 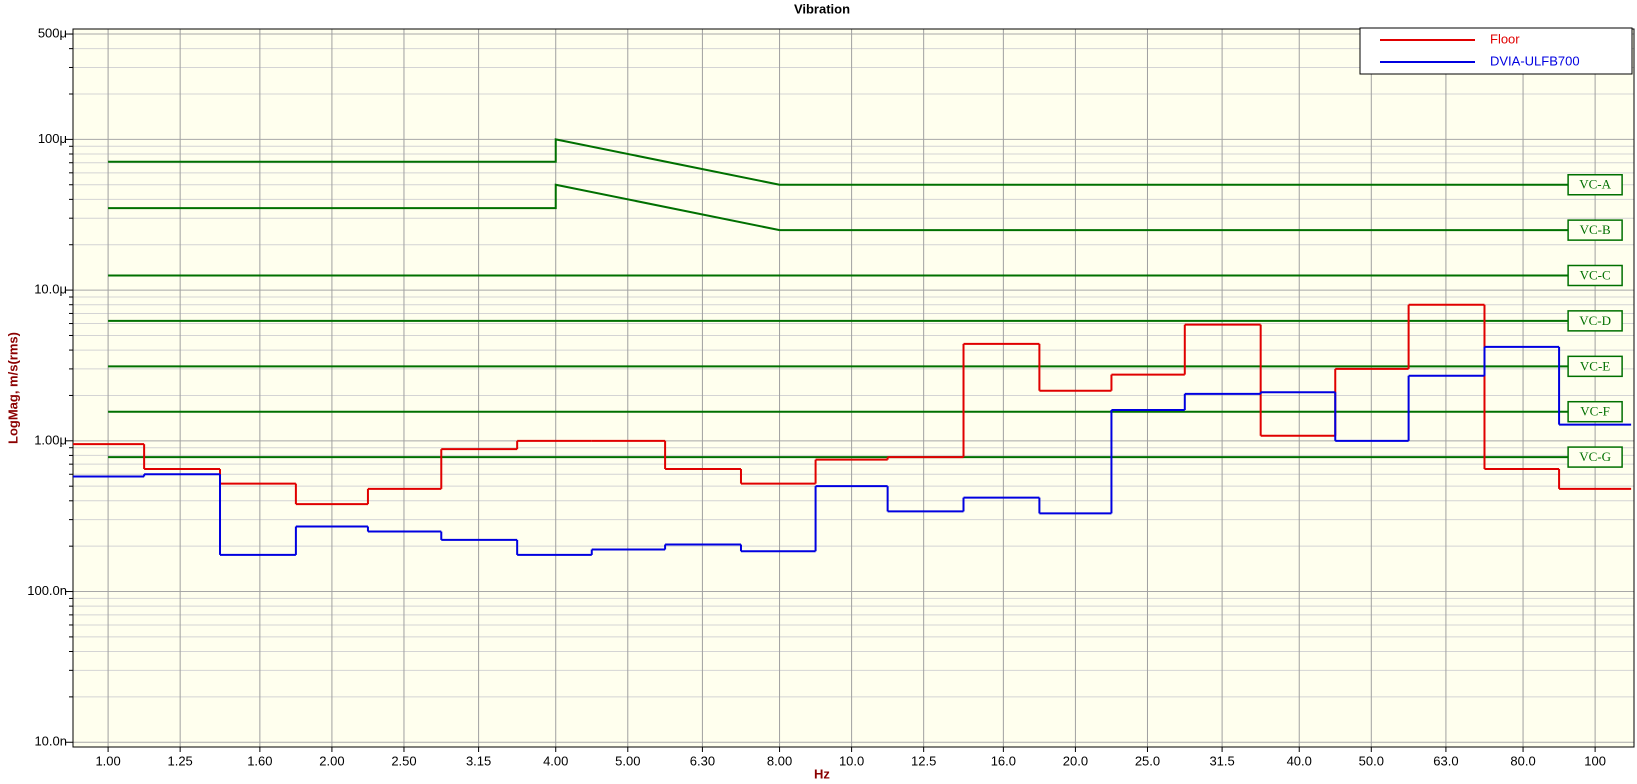 I want to click on criterion-label: VC-G, so click(x=1595, y=456).